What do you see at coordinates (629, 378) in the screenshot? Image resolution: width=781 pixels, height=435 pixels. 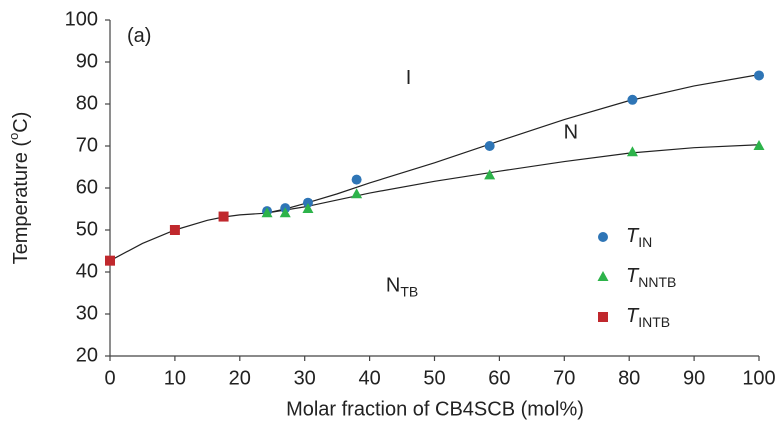 I see `x-tick-label: 80` at bounding box center [629, 378].